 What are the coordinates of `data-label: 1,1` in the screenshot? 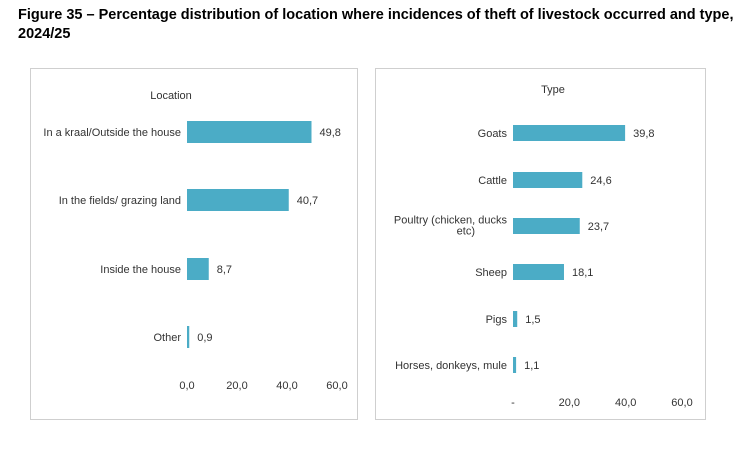 It's located at (531, 366).